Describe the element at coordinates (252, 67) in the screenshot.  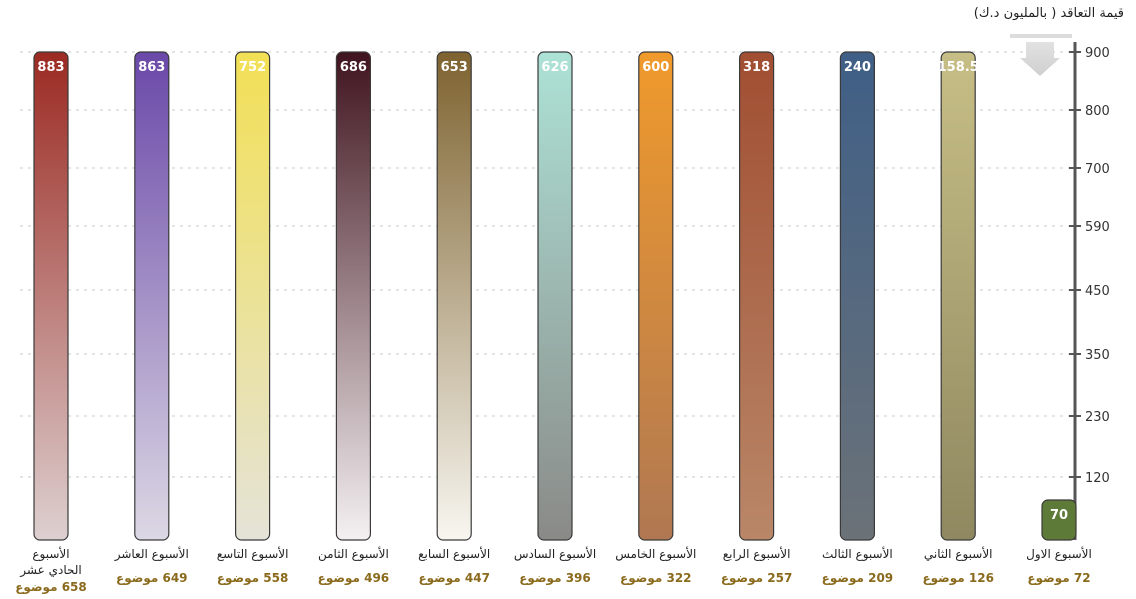
I see `bar-value-label: 752` at that location.